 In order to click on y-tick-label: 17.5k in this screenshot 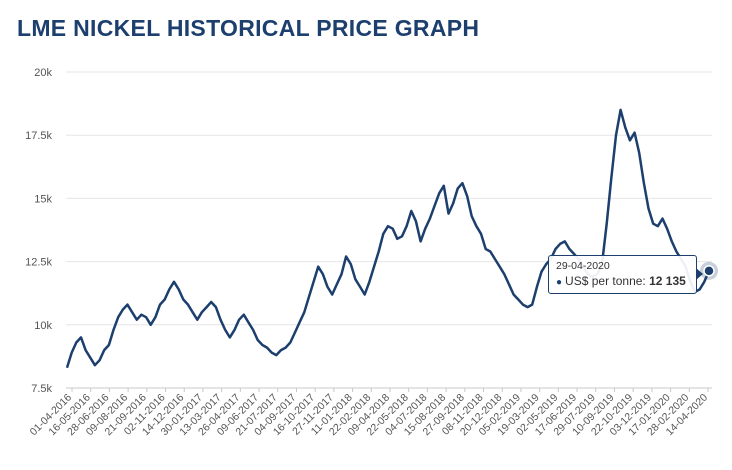, I will do `click(38, 136)`.